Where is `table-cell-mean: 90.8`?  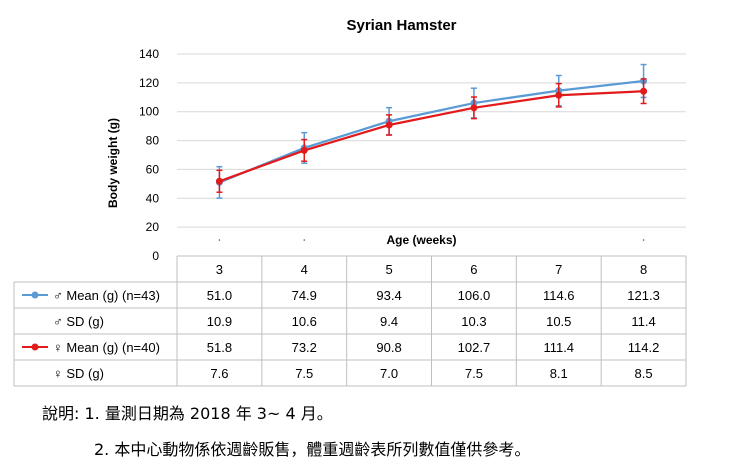 table-cell-mean: 90.8 is located at coordinates (388, 347).